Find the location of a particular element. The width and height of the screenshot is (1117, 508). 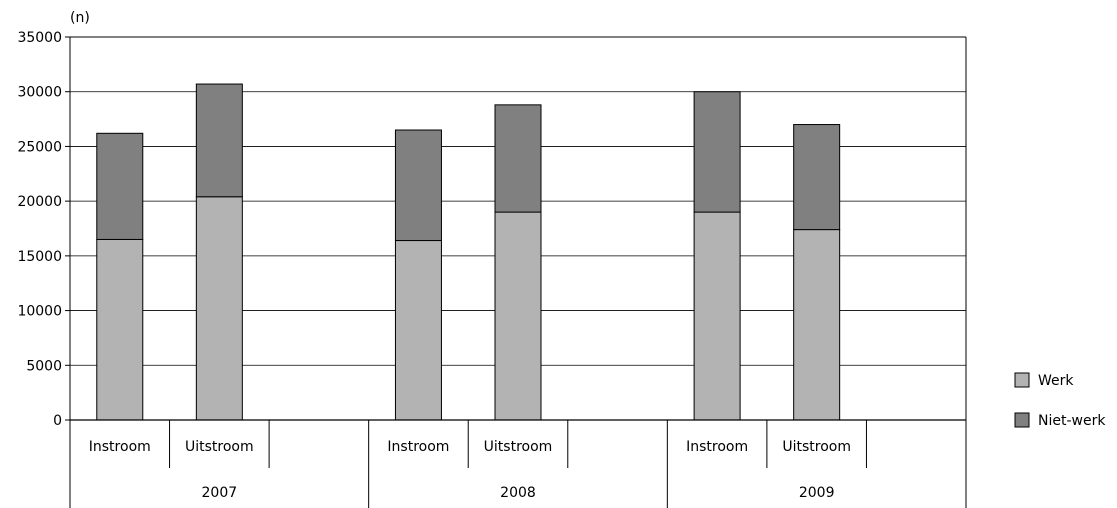

x-group-label: 2007 is located at coordinates (220, 493).